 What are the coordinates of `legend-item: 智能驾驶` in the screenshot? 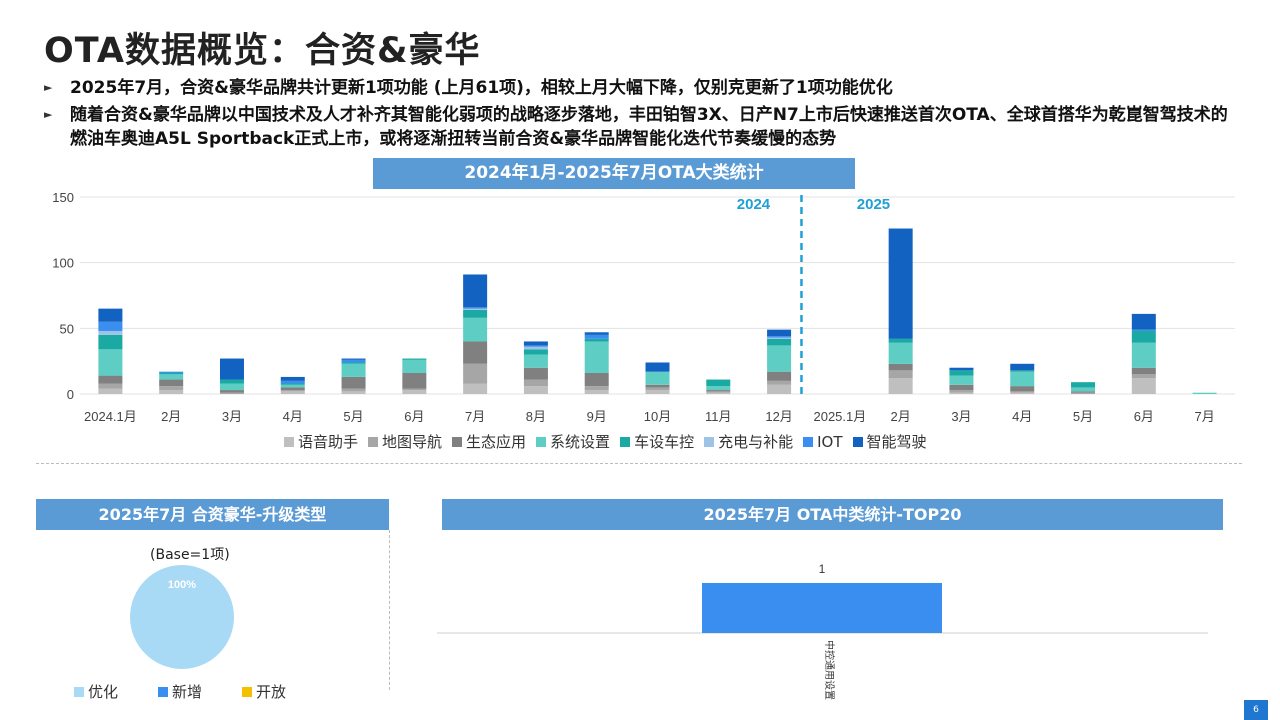 It's located at (889, 441).